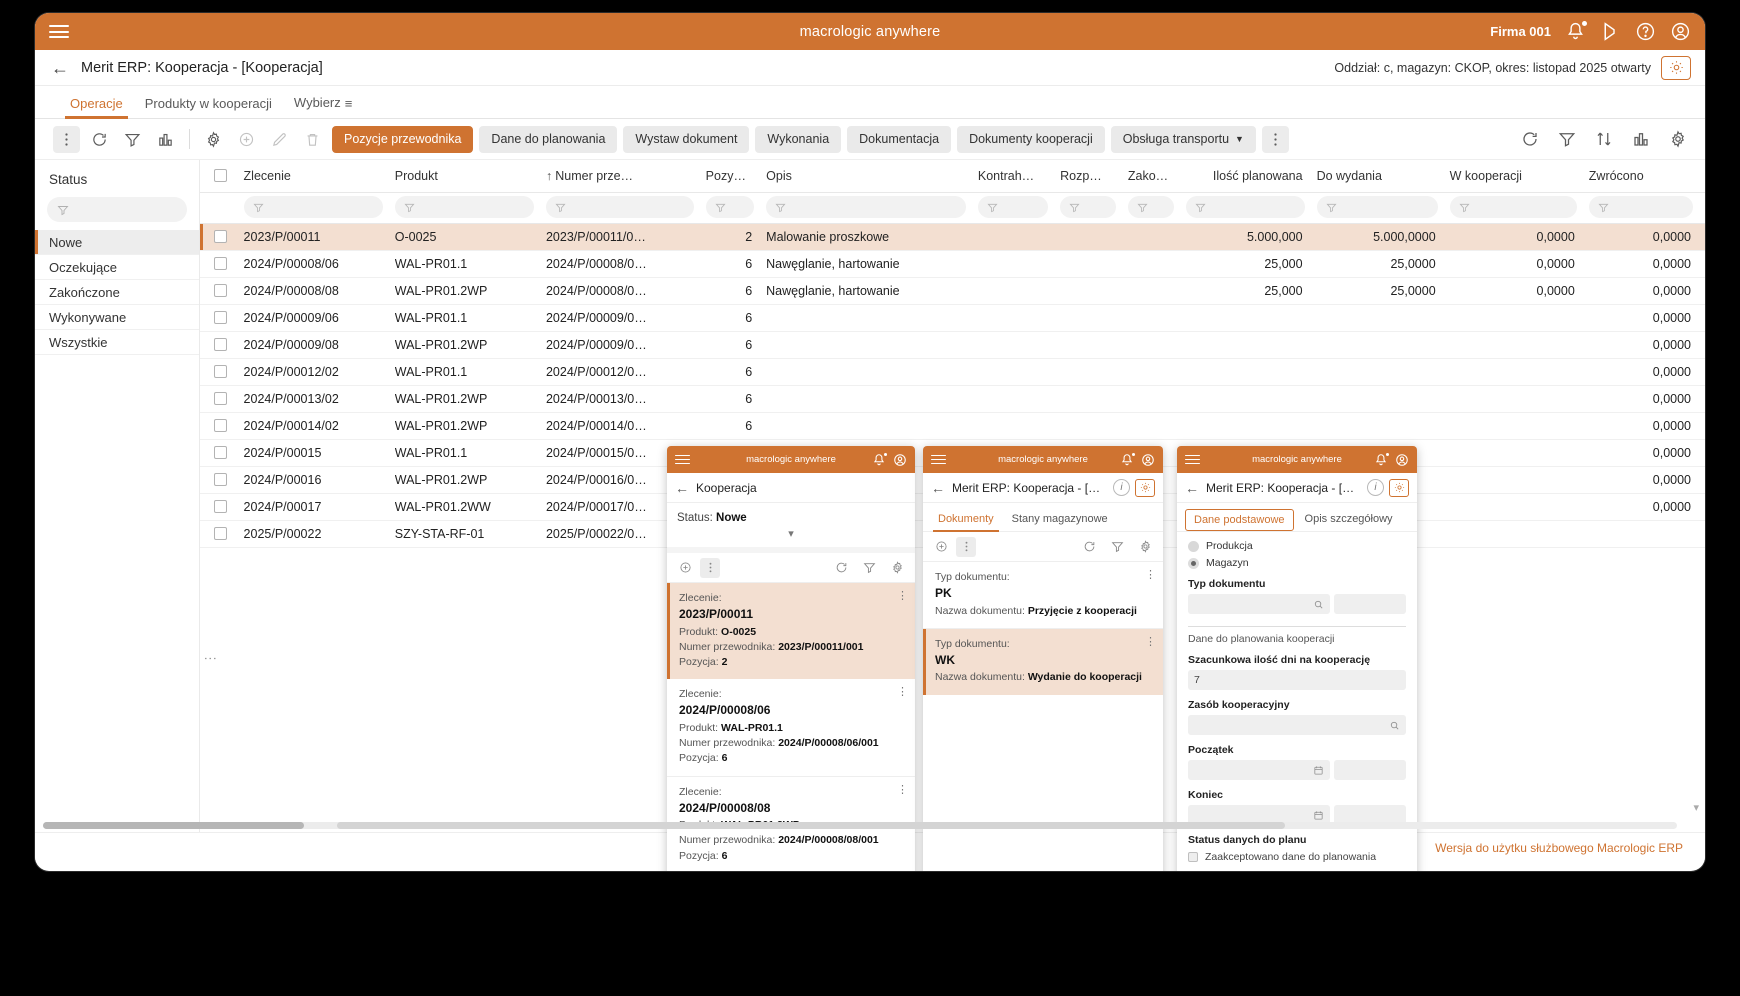 The height and width of the screenshot is (996, 1740). I want to click on radio-produkcja: Produkcja, so click(1297, 546).